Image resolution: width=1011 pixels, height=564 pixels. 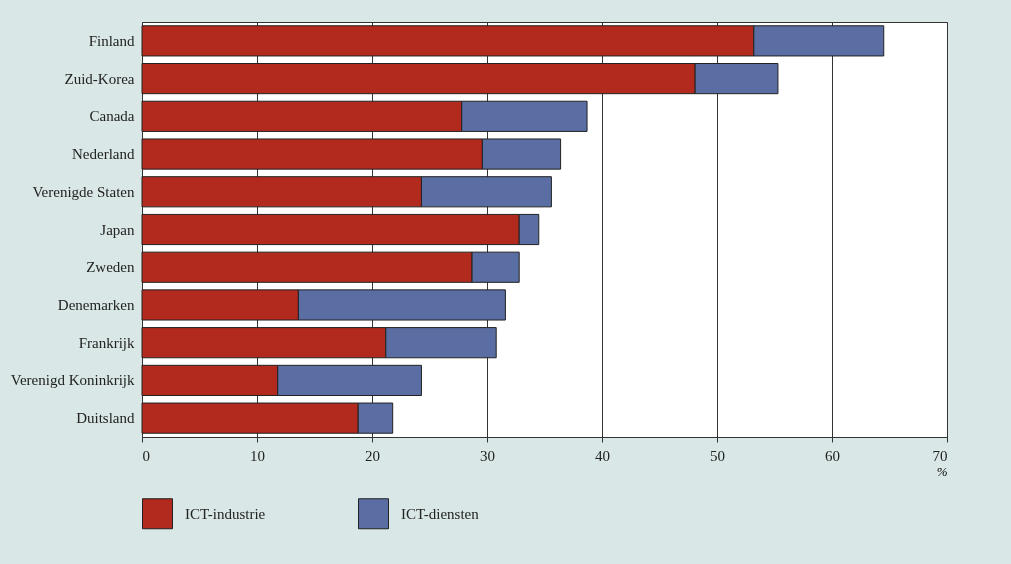 What do you see at coordinates (602, 455) in the screenshot?
I see `x-tick-label: 40` at bounding box center [602, 455].